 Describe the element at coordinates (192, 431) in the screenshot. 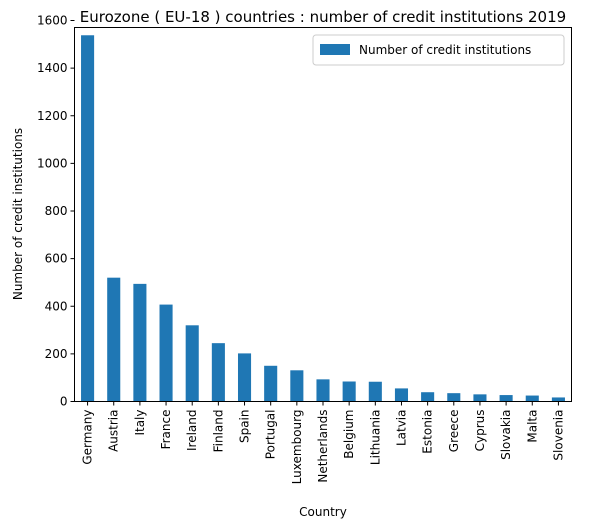

I see `x-tick-label: Ireland` at that location.